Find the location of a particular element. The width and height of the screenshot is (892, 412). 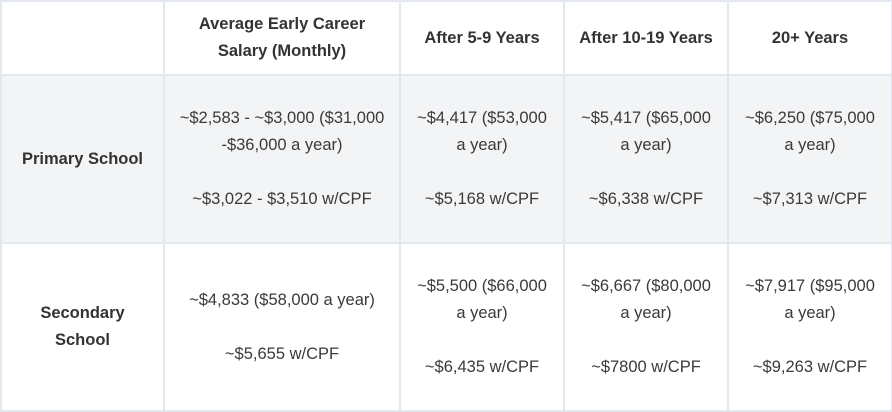

salary-text: ~$6,667 ($80,000 a year) is located at coordinates (646, 299).